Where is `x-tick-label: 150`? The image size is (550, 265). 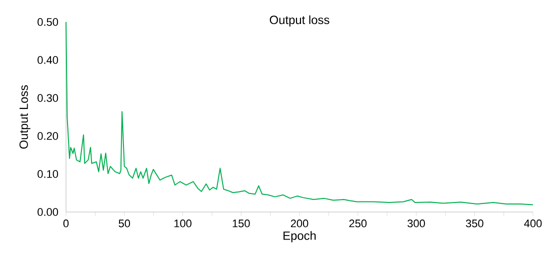
x-tick-label: 150 is located at coordinates (241, 224).